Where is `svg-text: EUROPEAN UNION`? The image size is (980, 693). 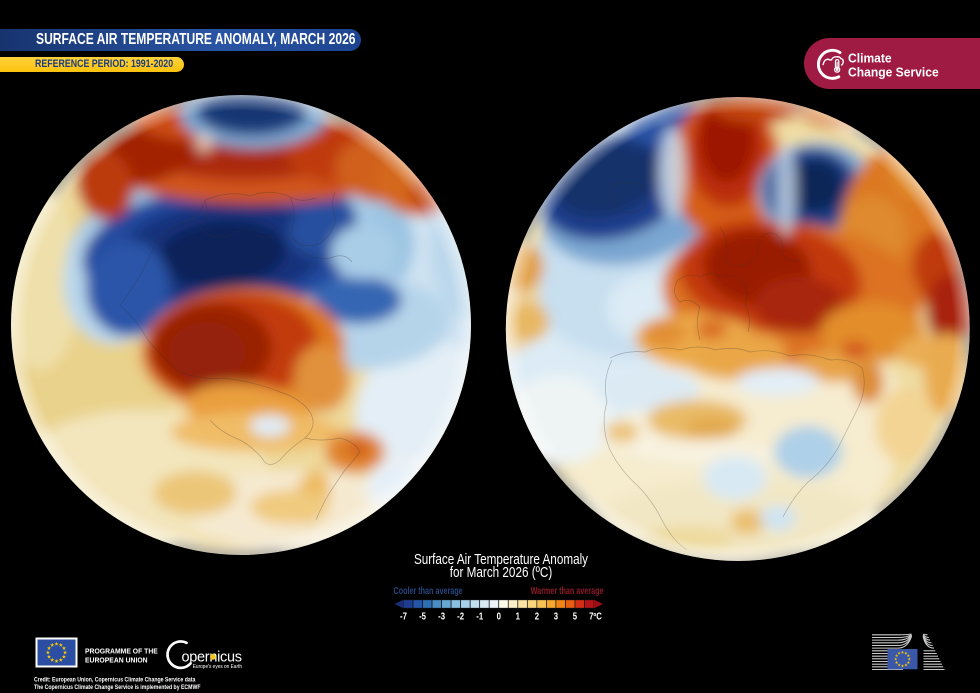
svg-text: EUROPEAN UNION is located at coordinates (116, 659).